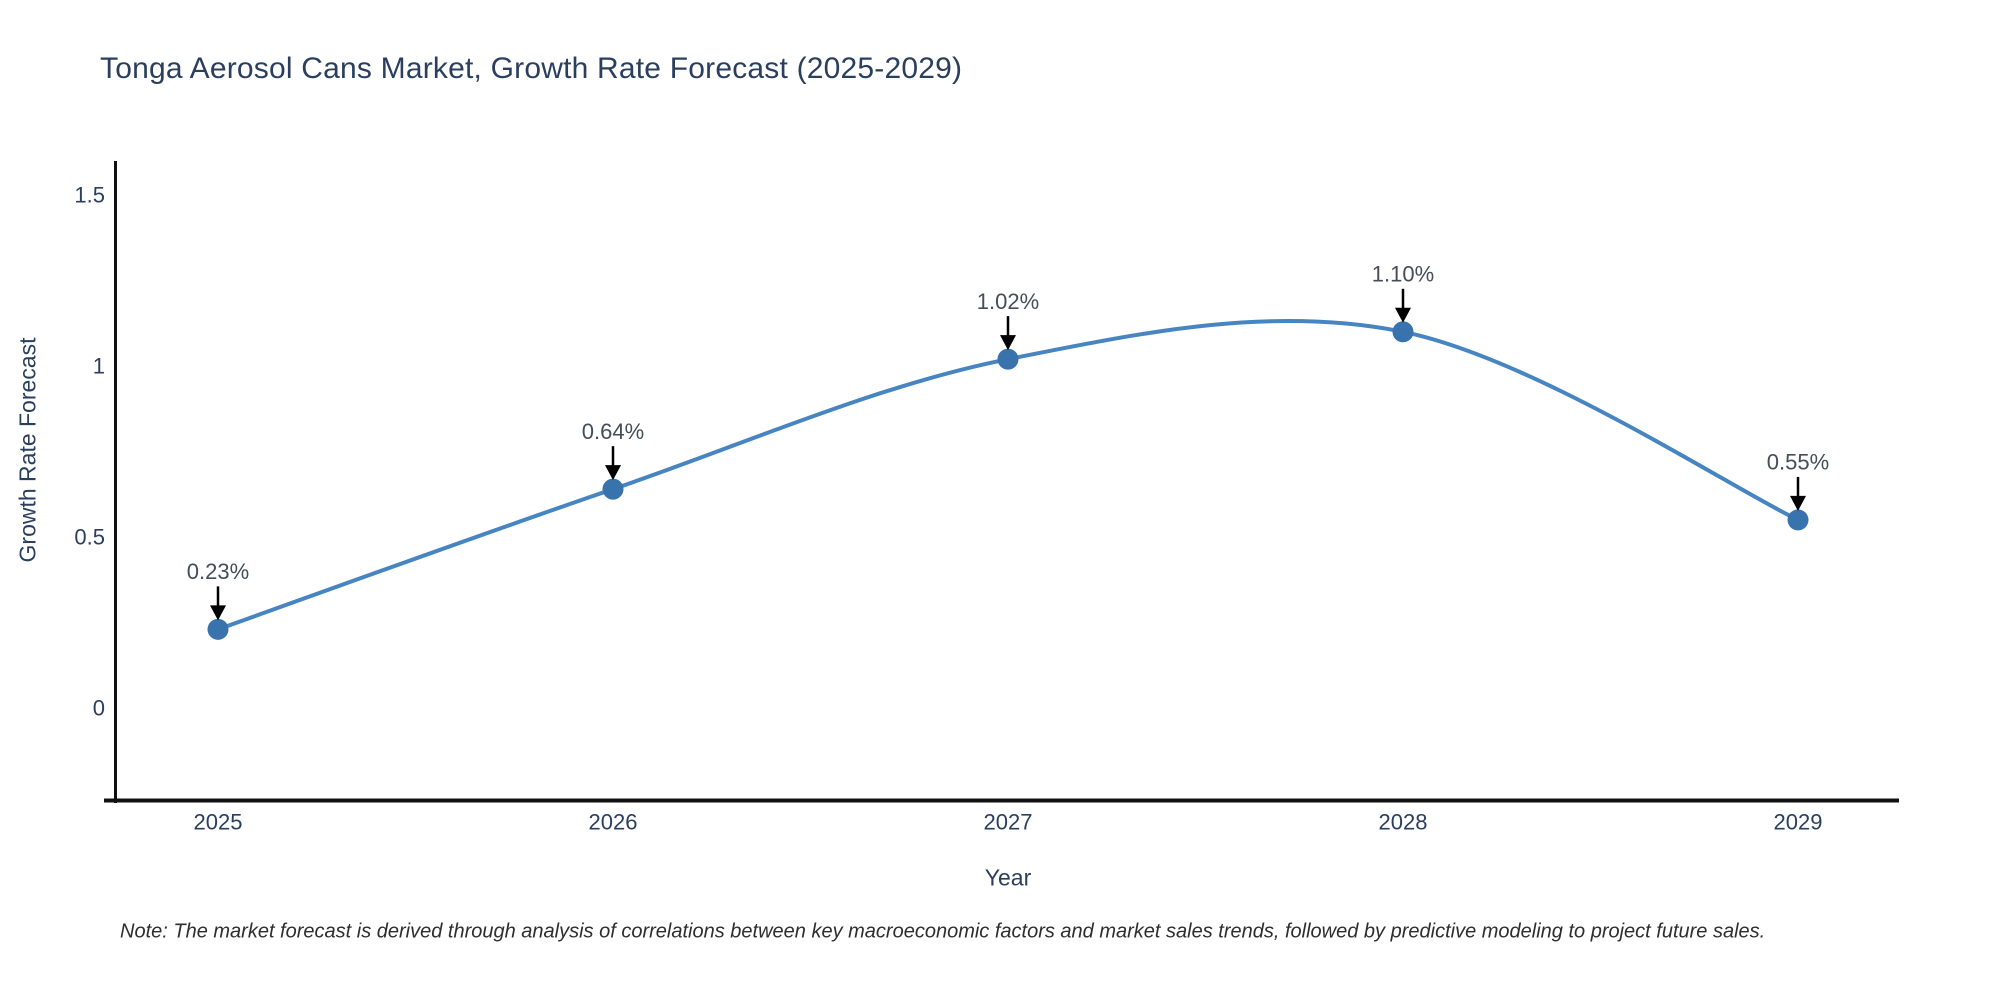  What do you see at coordinates (1008, 877) in the screenshot?
I see `x-axis-title: Year` at bounding box center [1008, 877].